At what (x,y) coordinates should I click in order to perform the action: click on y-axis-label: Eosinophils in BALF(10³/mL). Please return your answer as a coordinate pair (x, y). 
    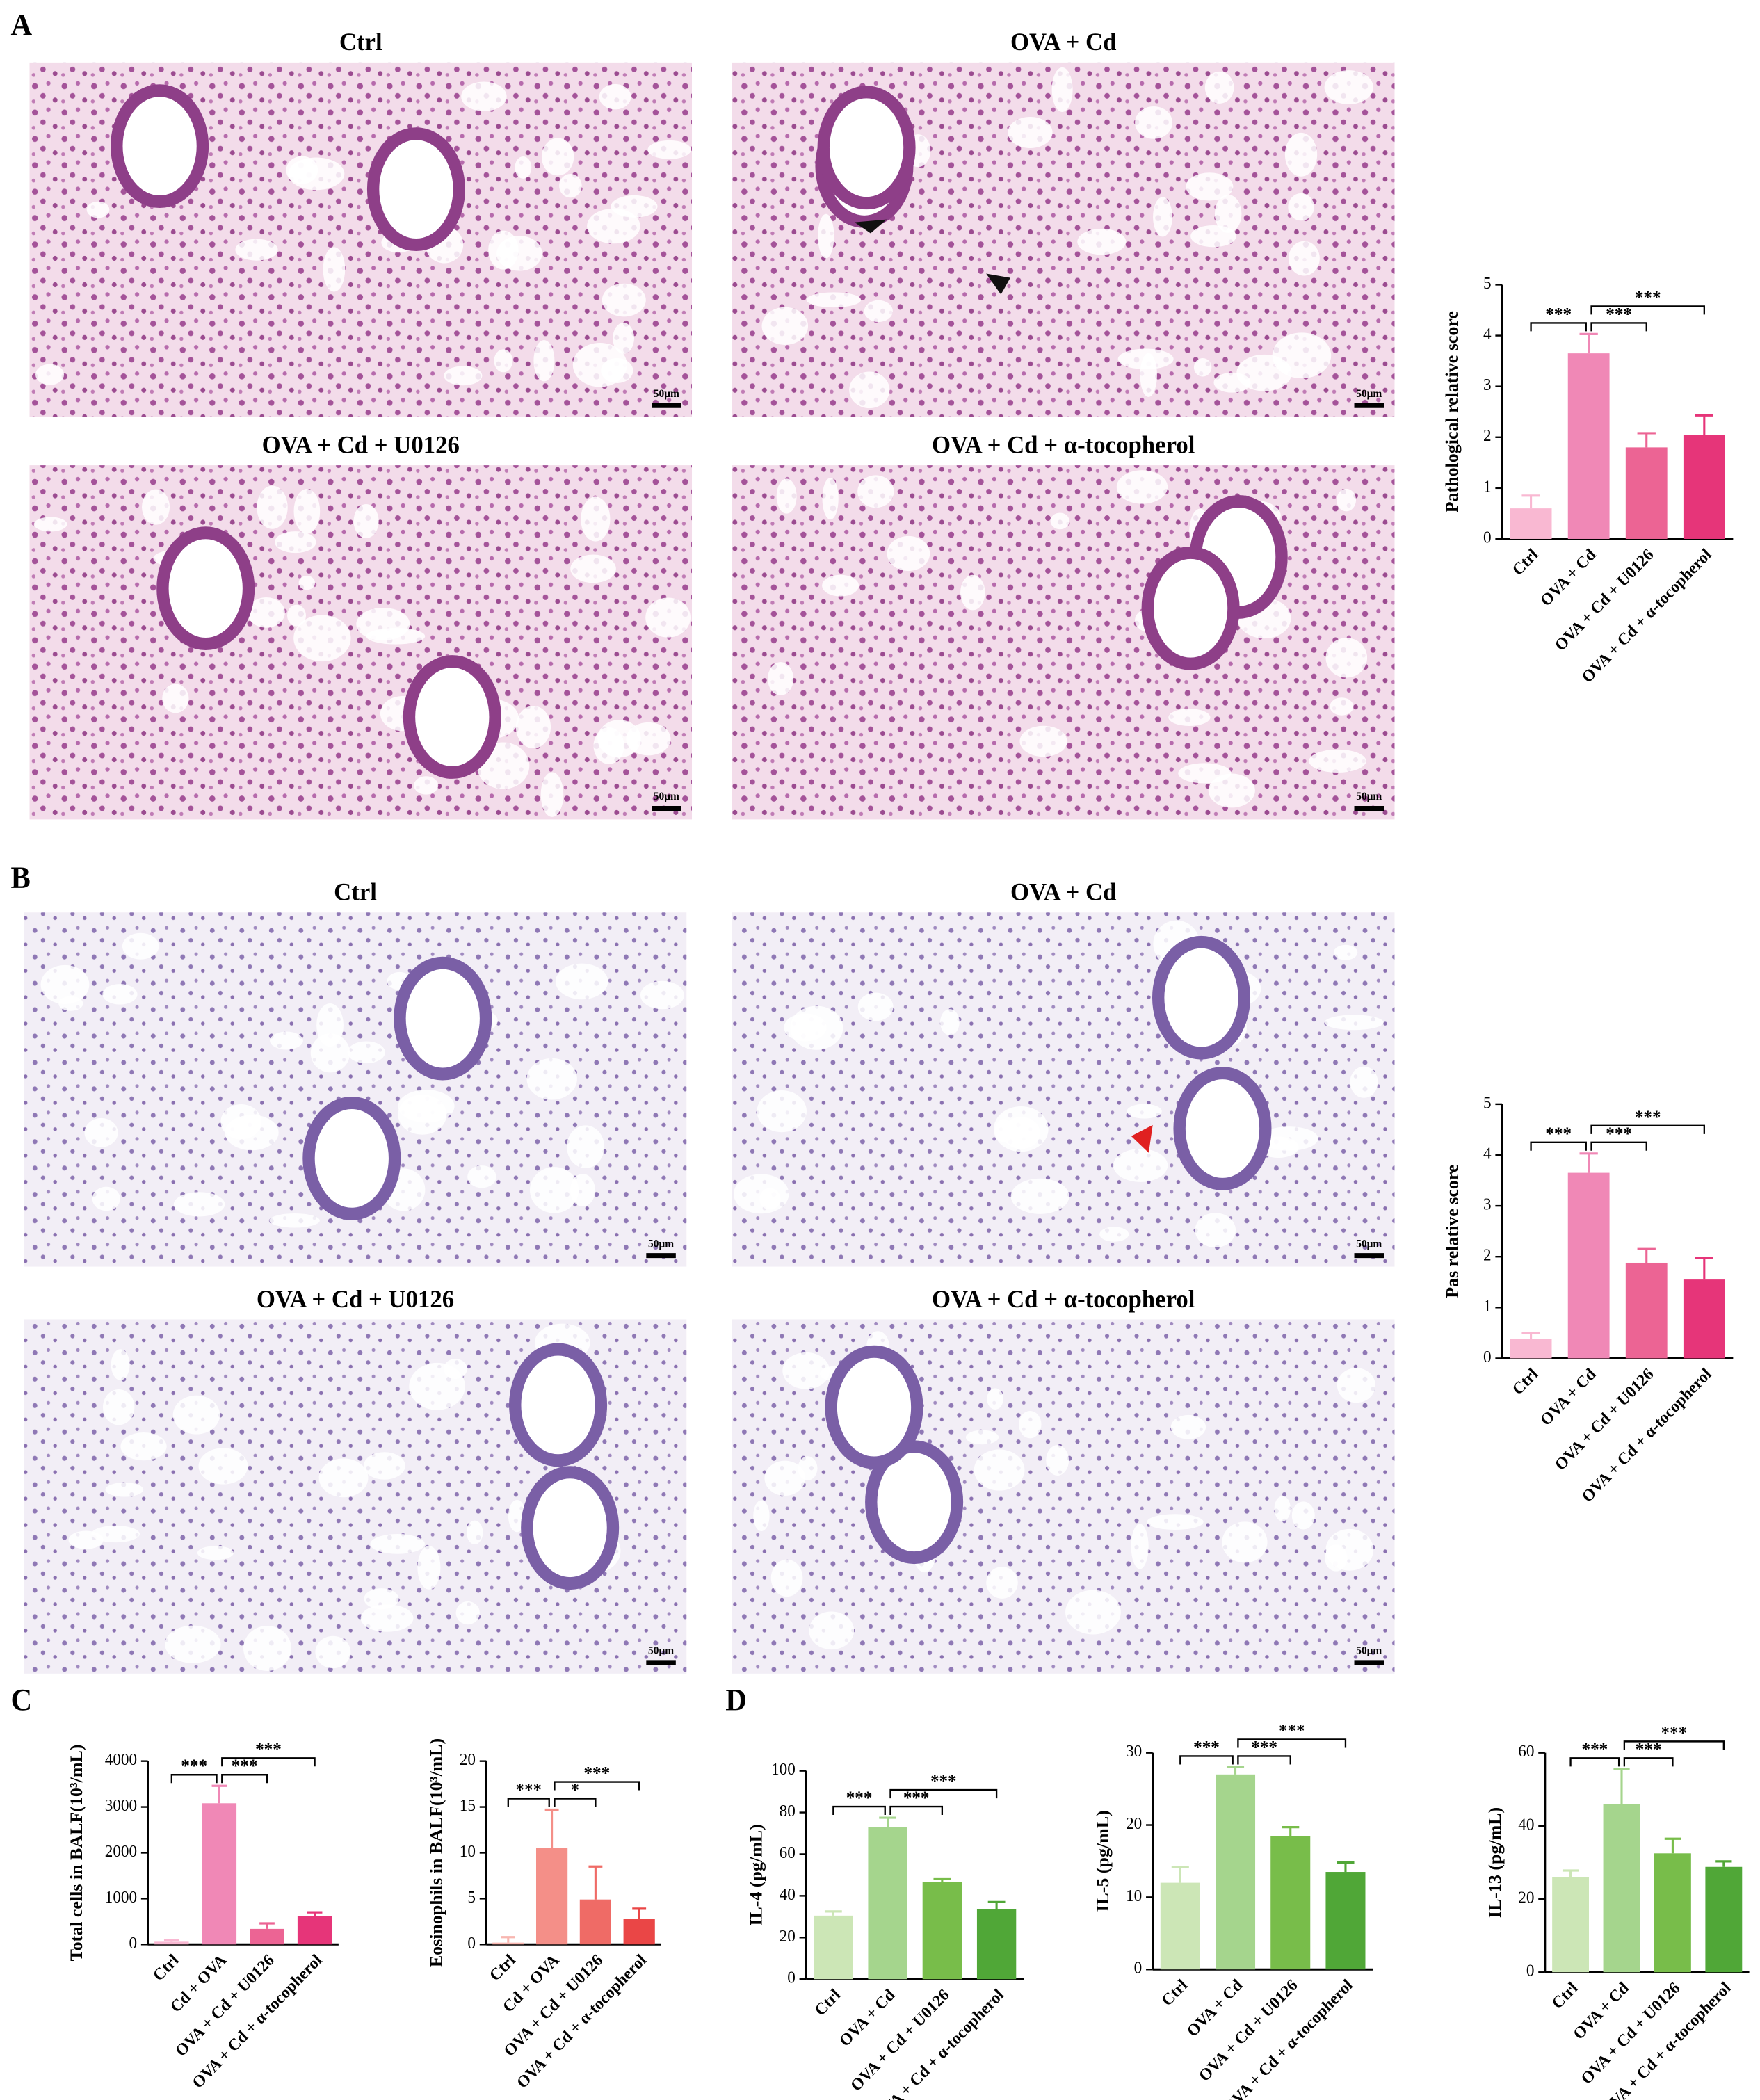
    Looking at the image, I should click on (436, 1852).